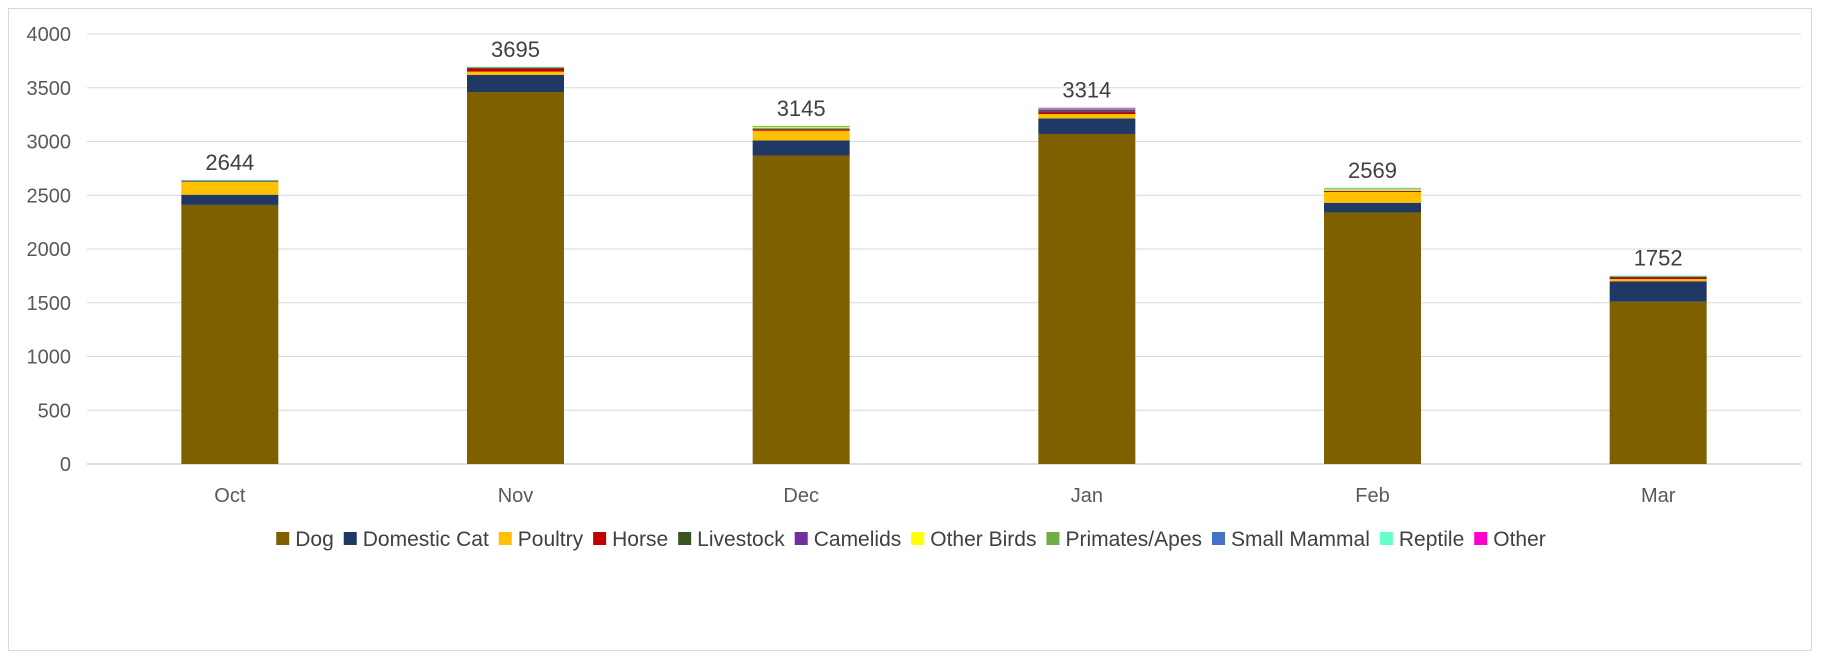  What do you see at coordinates (49, 250) in the screenshot?
I see `y-tick-label: 2000` at bounding box center [49, 250].